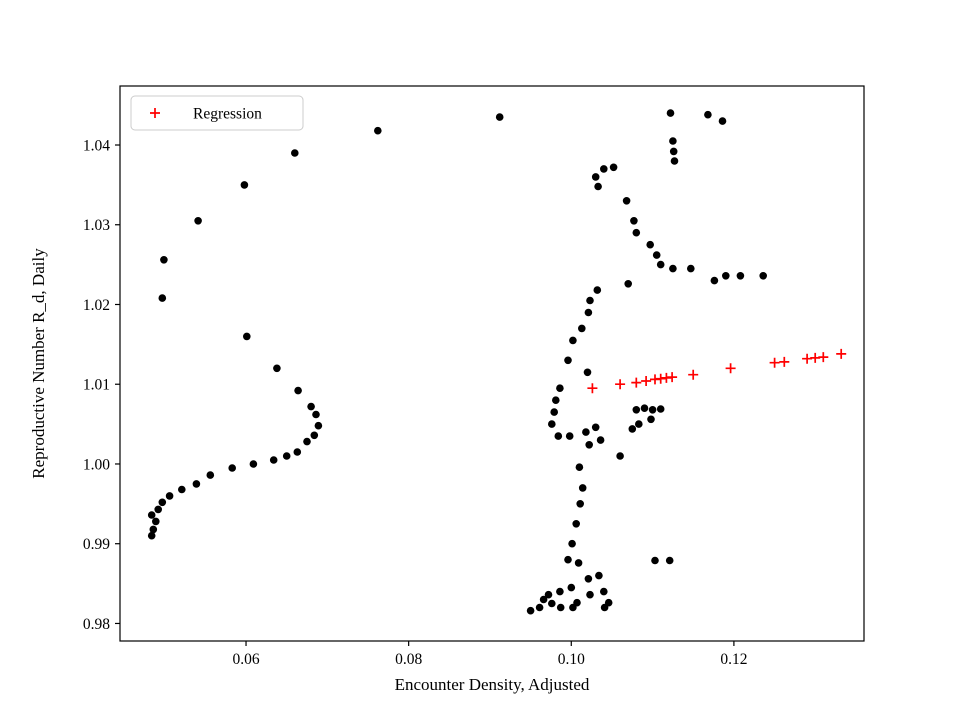 The image size is (960, 720). I want to click on y-tick-label: 1.03, so click(96, 225).